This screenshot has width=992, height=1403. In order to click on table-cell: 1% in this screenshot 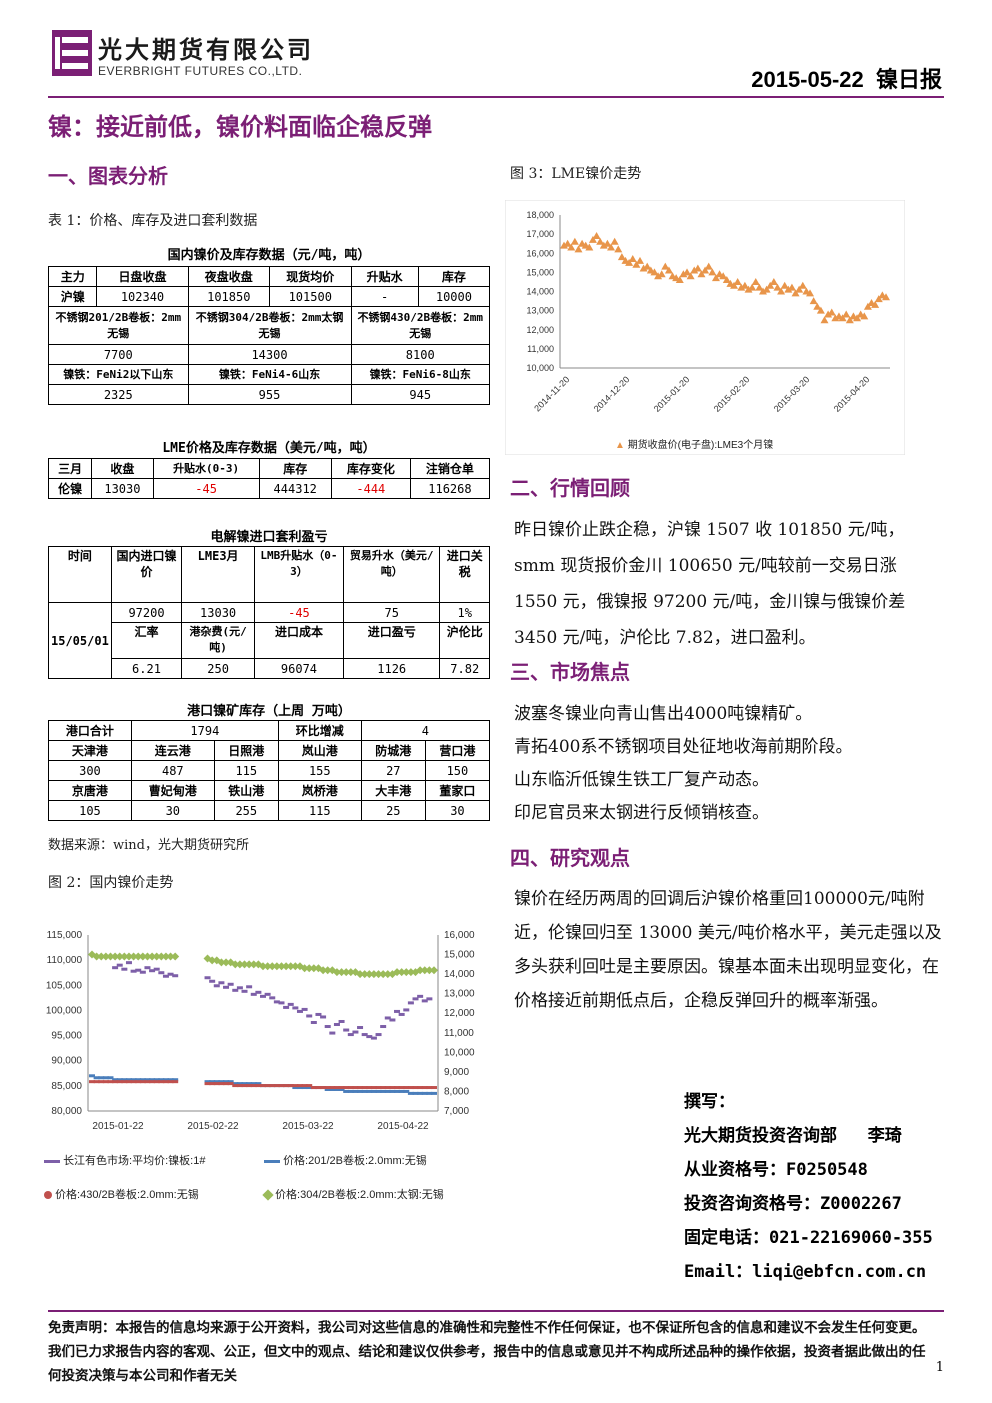, I will do `click(464, 612)`.